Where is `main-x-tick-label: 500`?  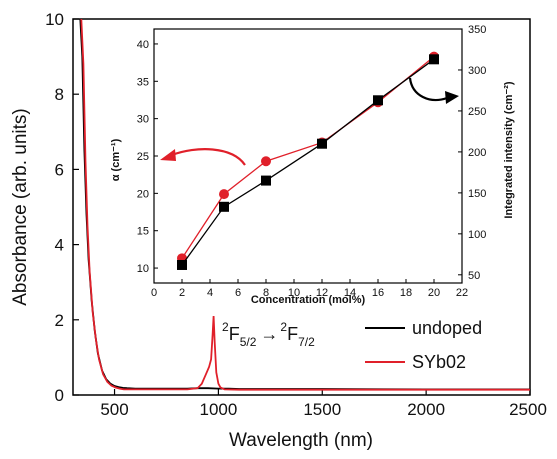 main-x-tick-label: 500 is located at coordinates (114, 409).